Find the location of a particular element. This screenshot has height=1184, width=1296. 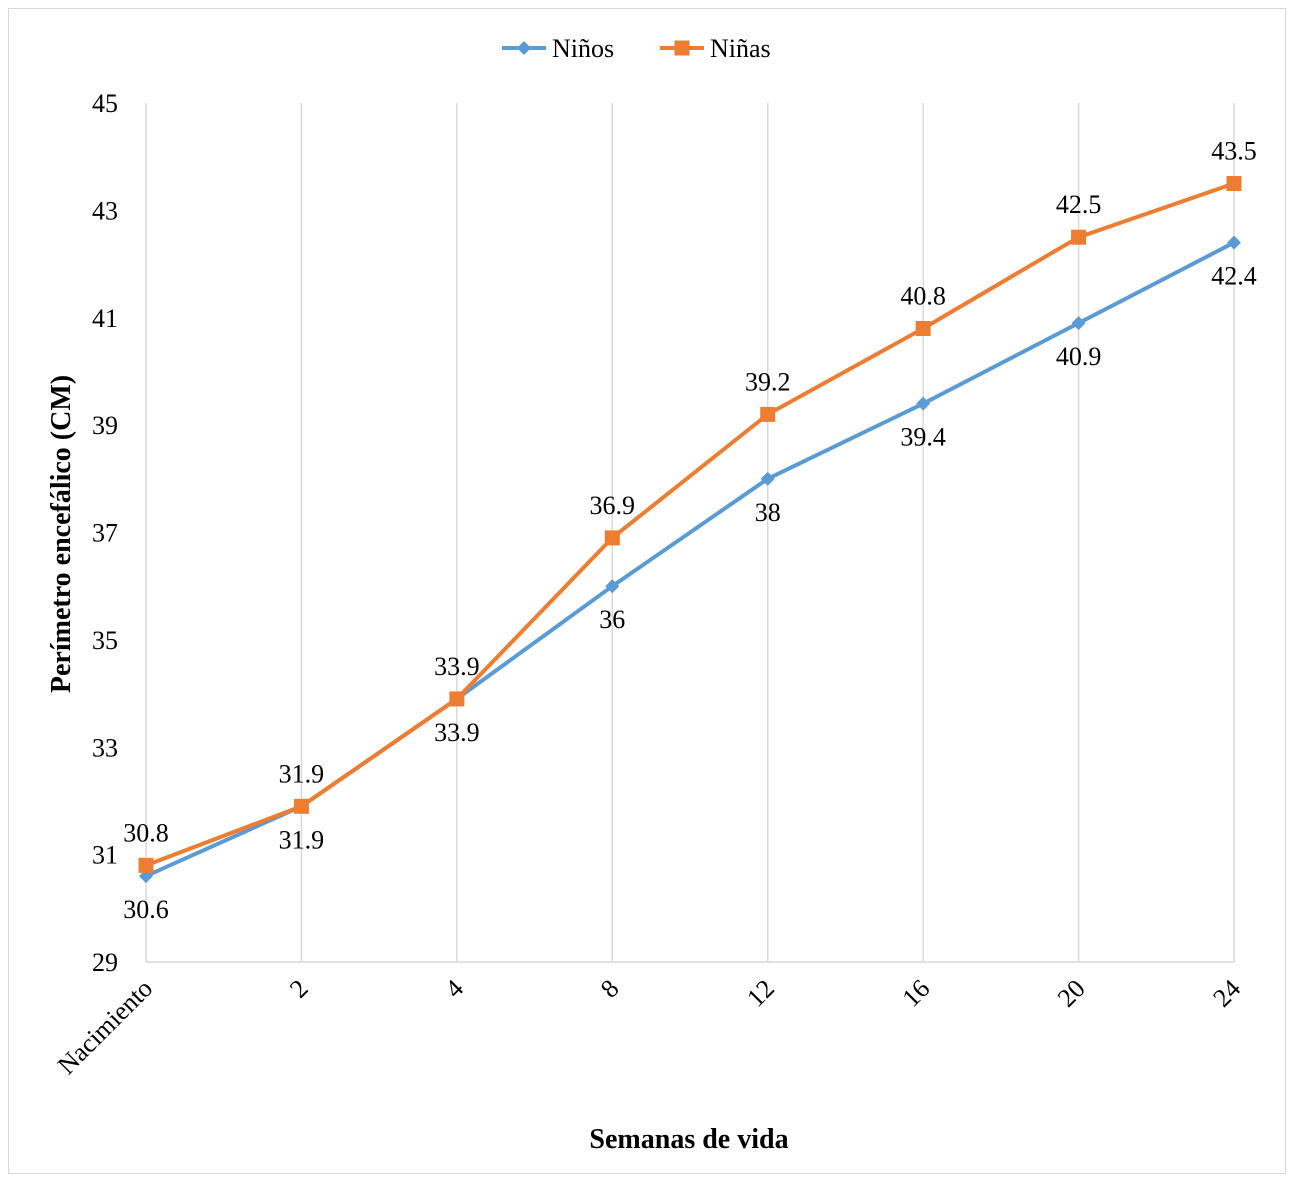

x-tick-label: 4 is located at coordinates (454, 989).